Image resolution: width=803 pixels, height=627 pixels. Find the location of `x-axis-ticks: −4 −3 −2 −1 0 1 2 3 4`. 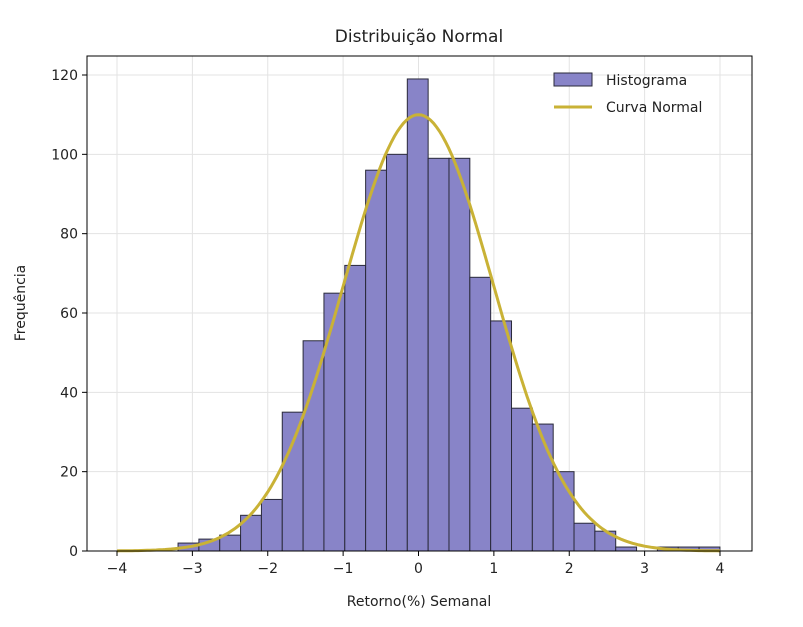

x-axis-ticks: −4 −3 −2 −1 0 1 2 3 4 is located at coordinates (416, 564).